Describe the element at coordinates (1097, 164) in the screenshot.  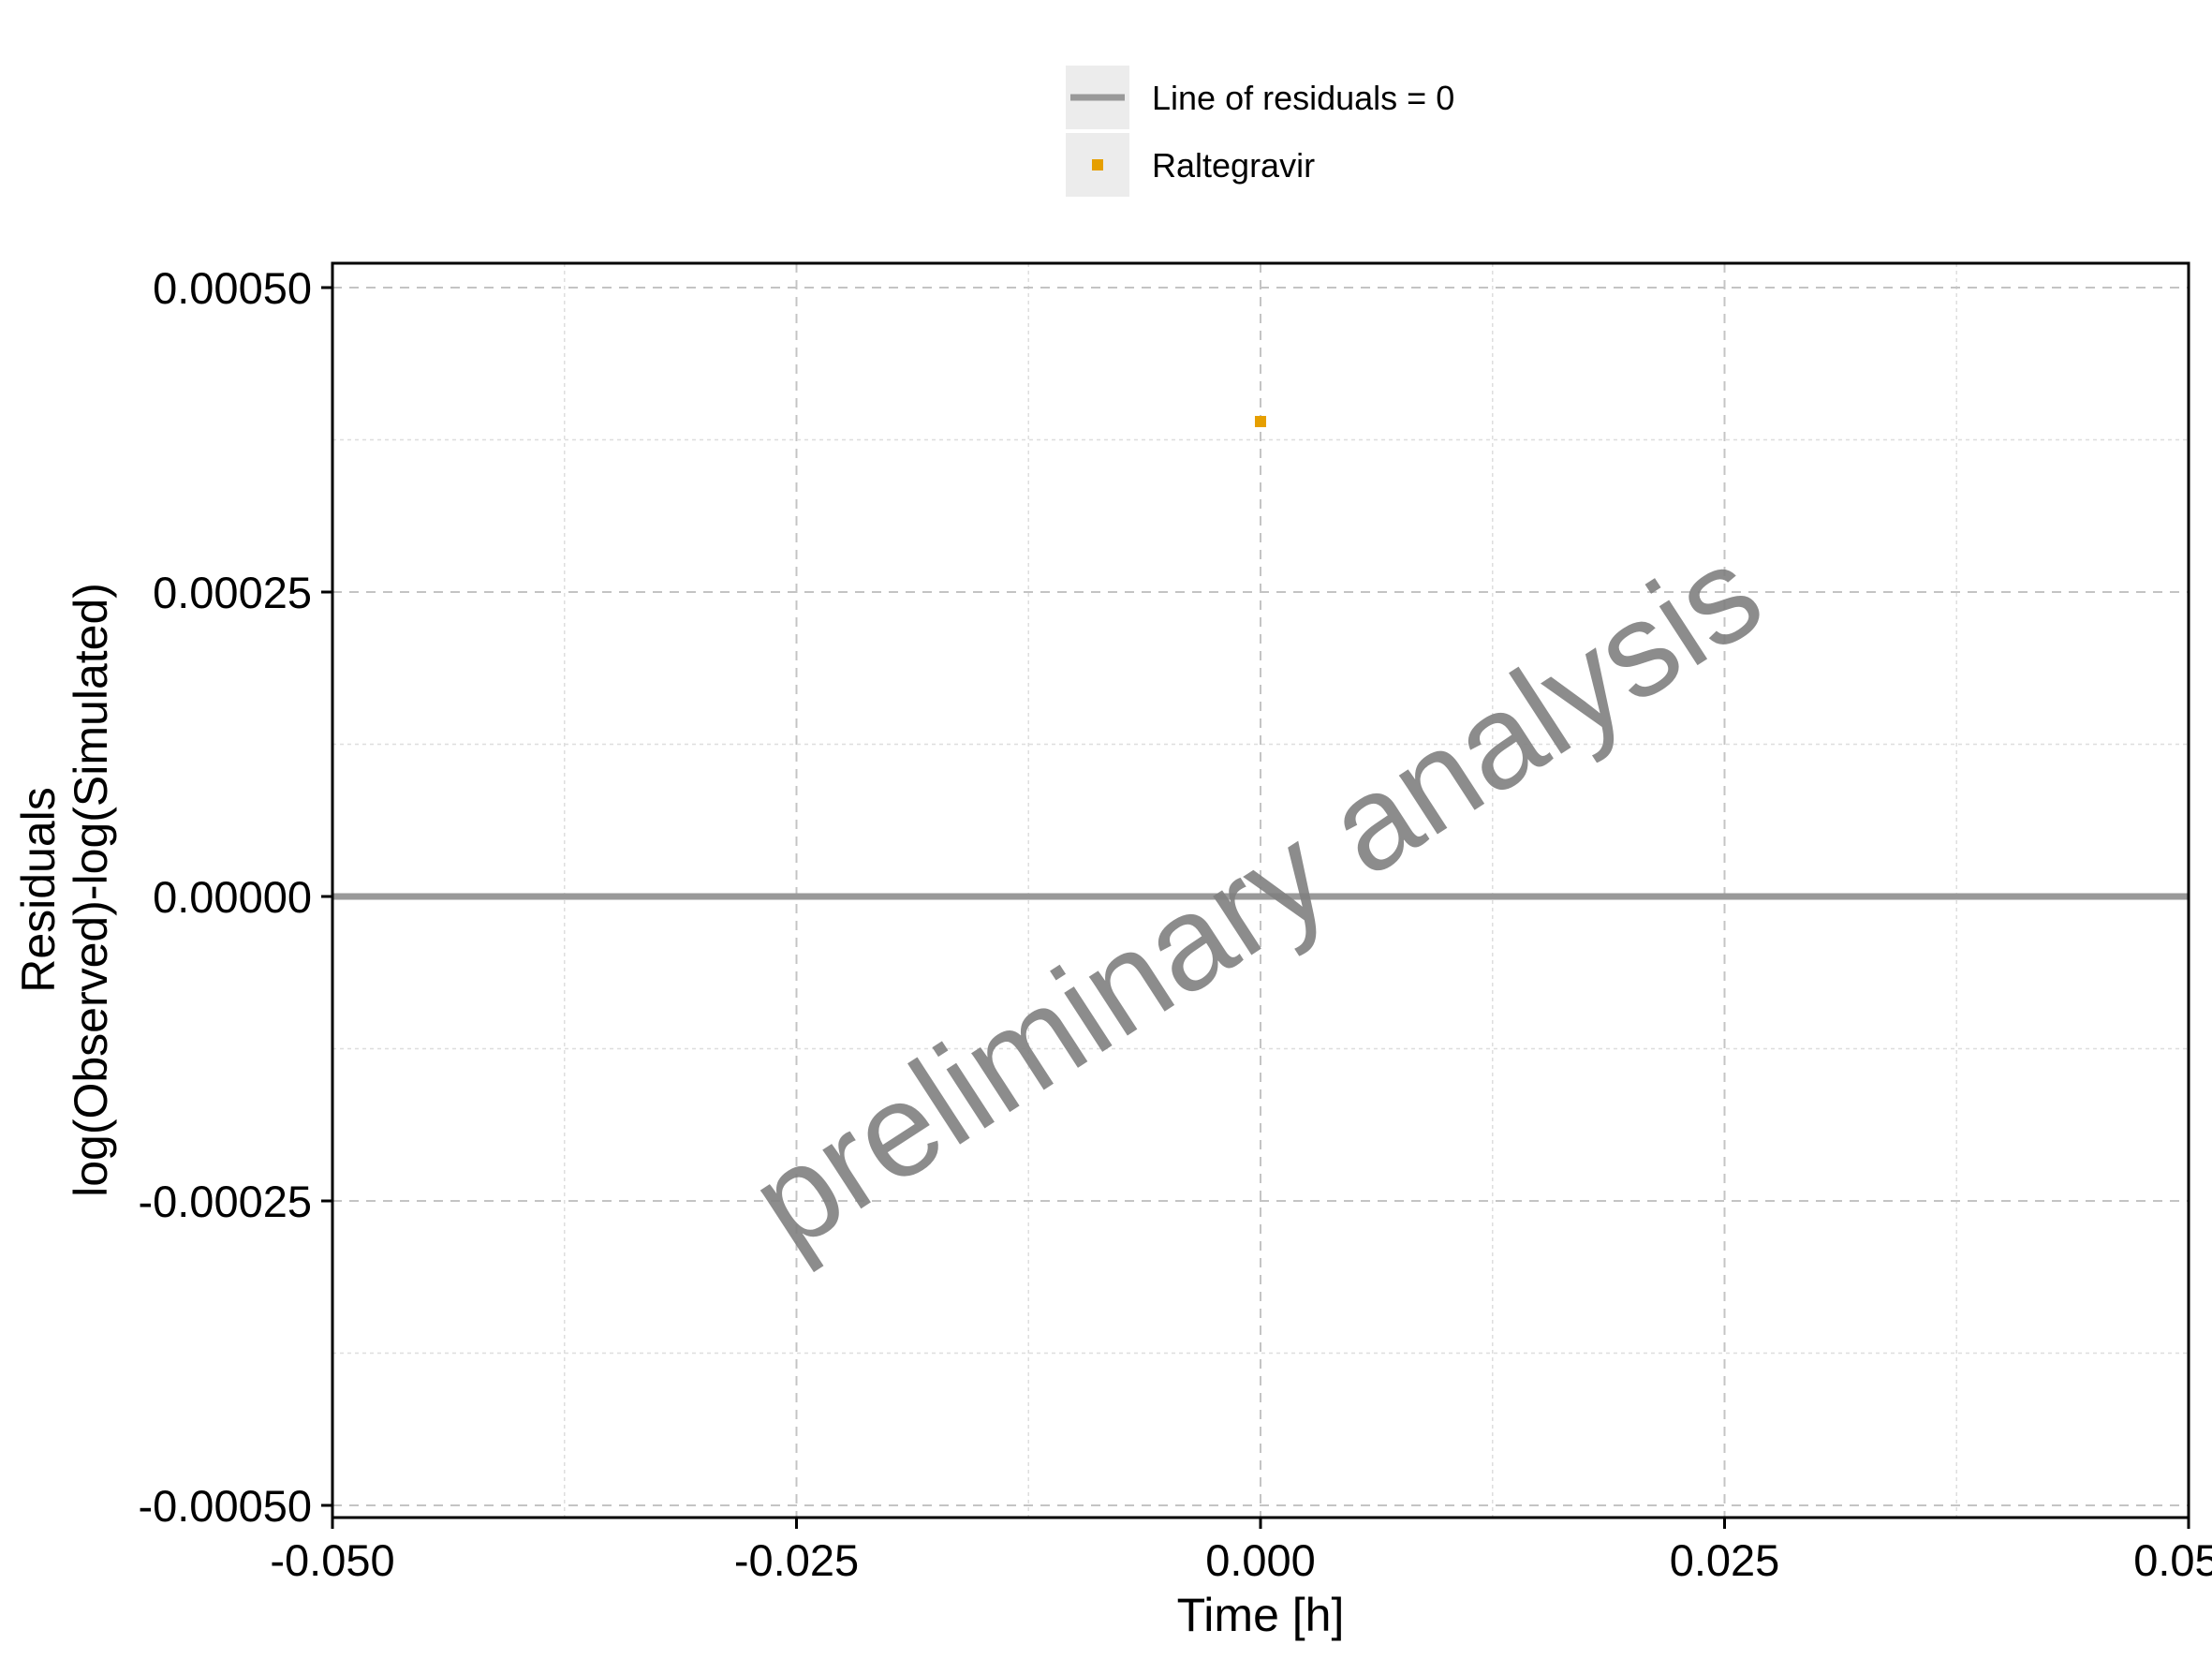
I see `legend-key-raltegravir-marker` at that location.